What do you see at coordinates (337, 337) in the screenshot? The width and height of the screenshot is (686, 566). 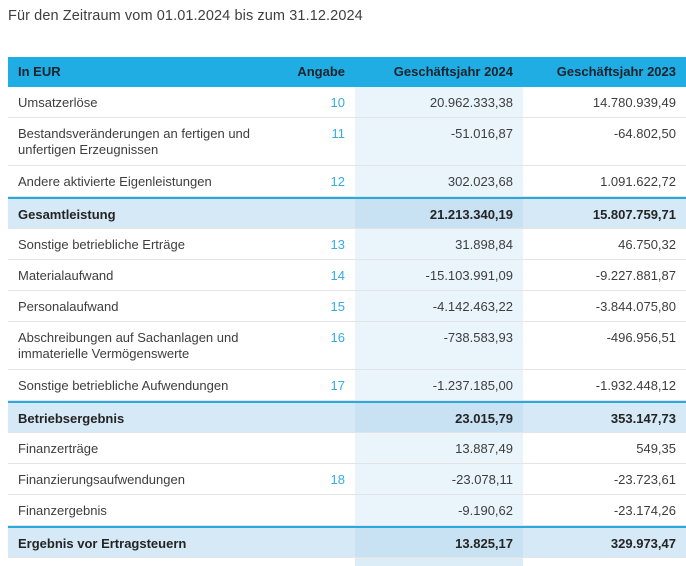 I see `angabe-link: 16` at bounding box center [337, 337].